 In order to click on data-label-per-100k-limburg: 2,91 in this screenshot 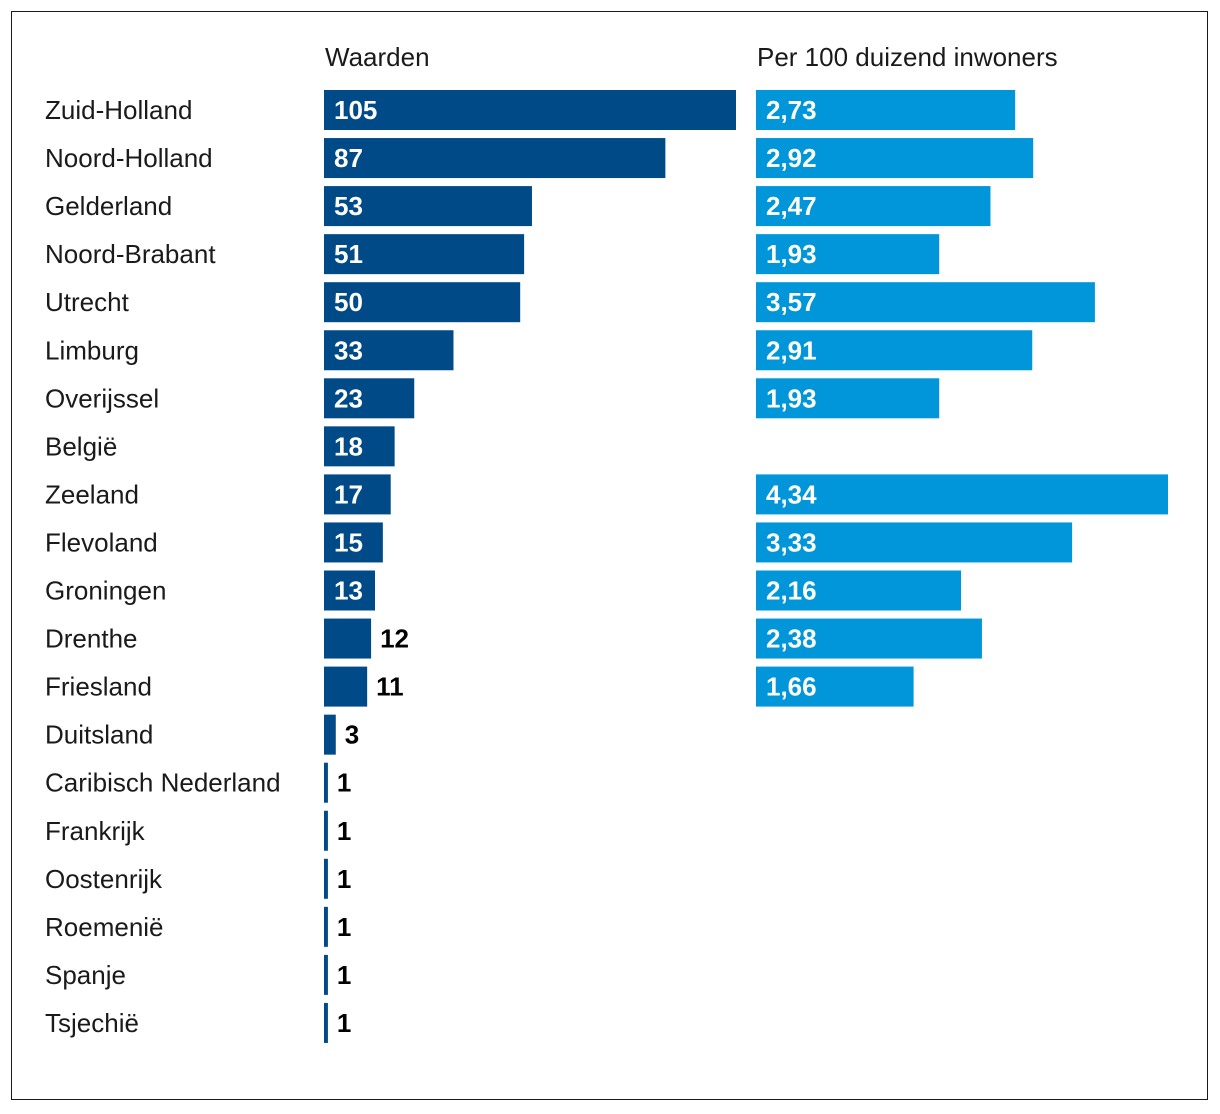, I will do `click(791, 350)`.